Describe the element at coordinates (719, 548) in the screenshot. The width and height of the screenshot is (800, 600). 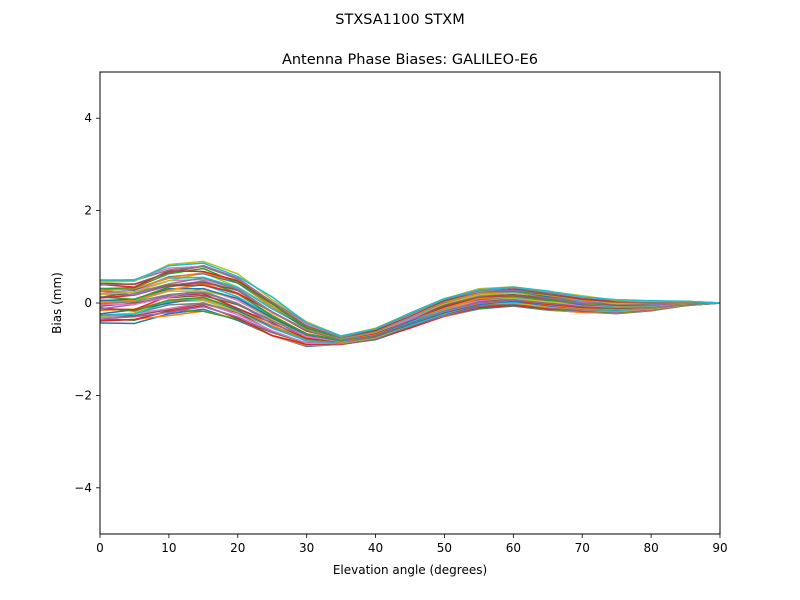
I see `x-tick-label: 90` at that location.